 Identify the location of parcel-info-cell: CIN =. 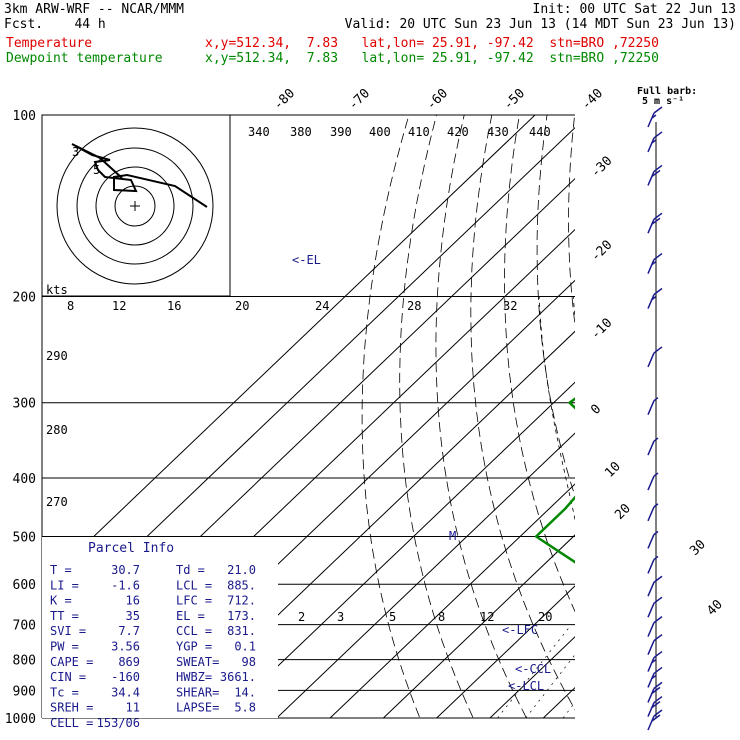
(68, 677).